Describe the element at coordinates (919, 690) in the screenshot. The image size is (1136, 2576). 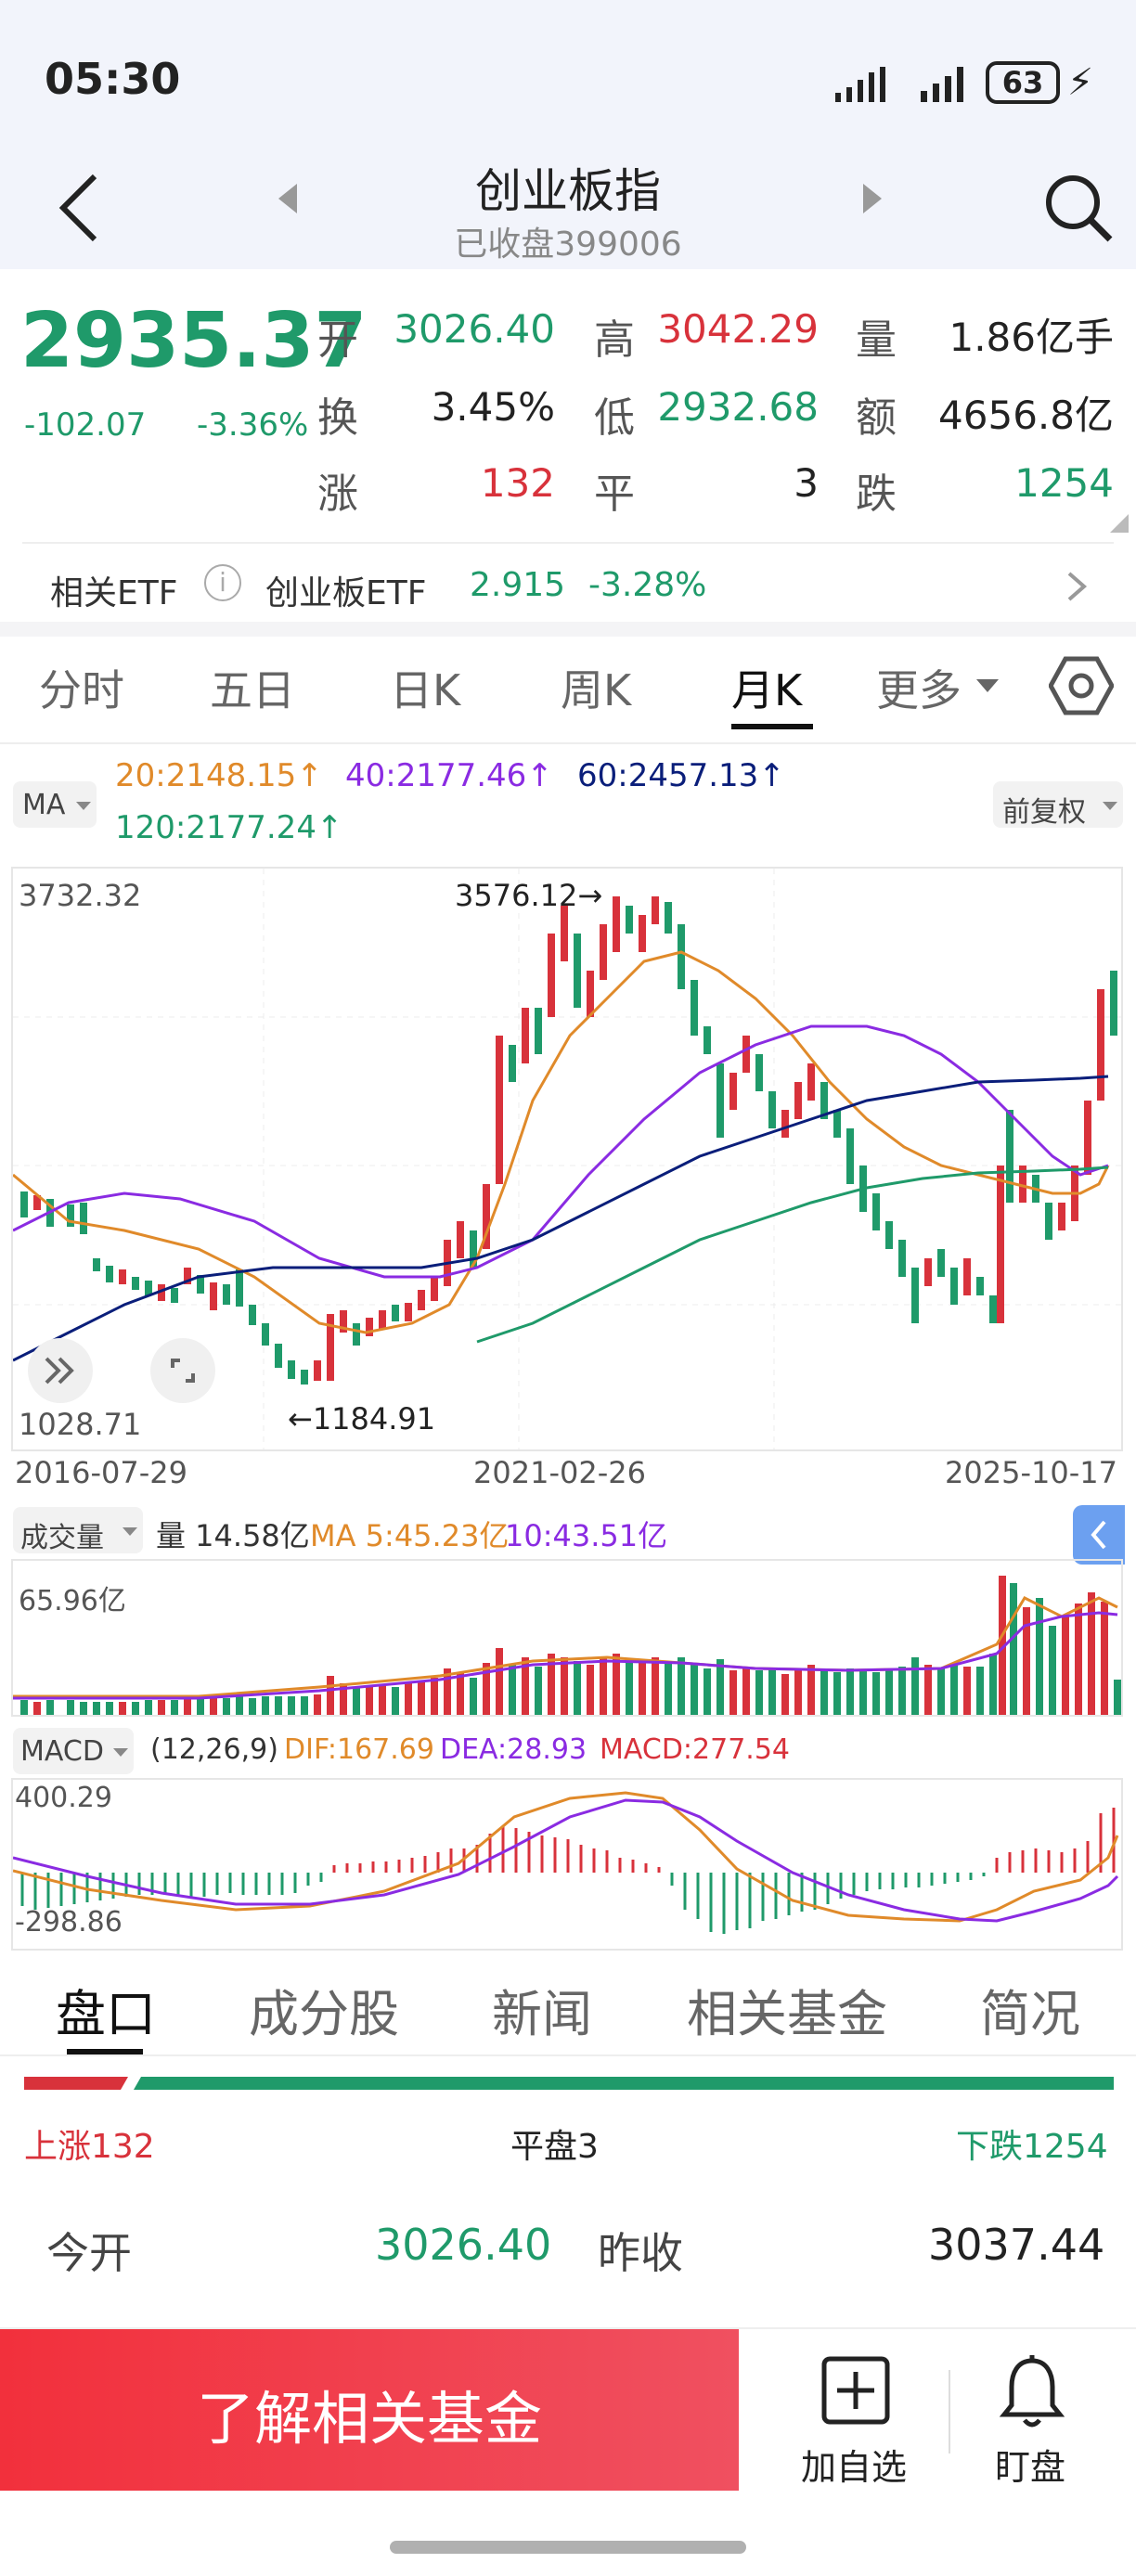
I see `tab-more: 更多` at that location.